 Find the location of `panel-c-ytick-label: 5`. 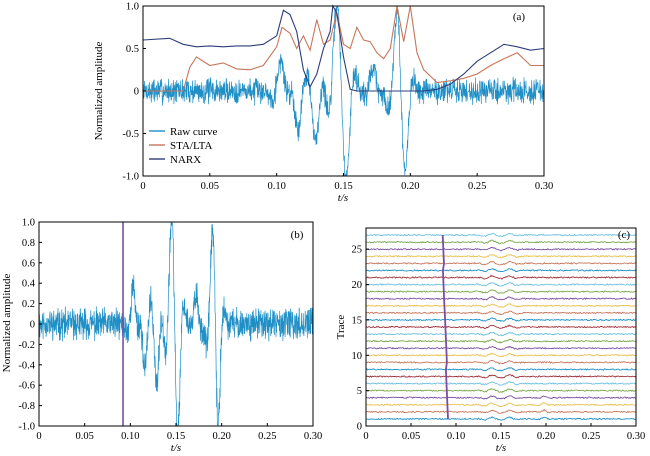

panel-c-ytick-label: 5 is located at coordinates (359, 391).